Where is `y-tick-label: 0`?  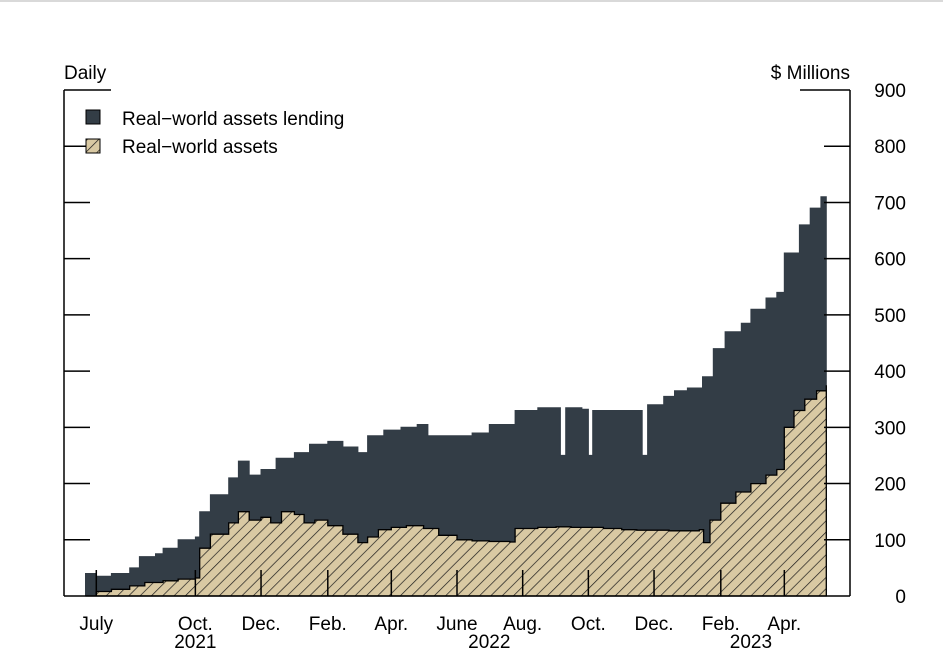
y-tick-label: 0 is located at coordinates (900, 597).